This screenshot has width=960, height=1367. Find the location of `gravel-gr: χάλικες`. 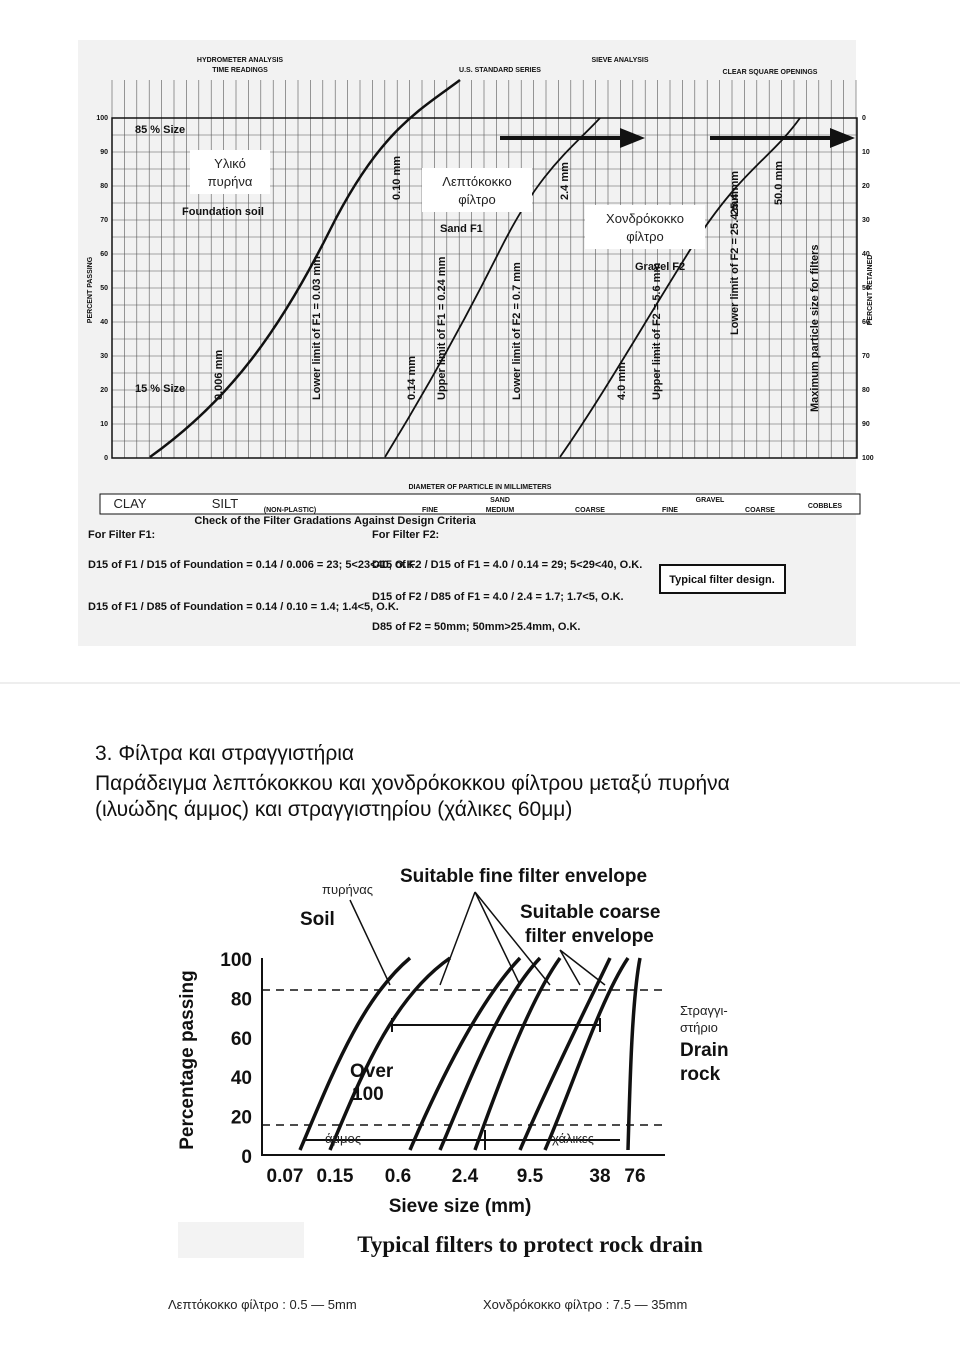

gravel-gr: χάλικες is located at coordinates (573, 1138).